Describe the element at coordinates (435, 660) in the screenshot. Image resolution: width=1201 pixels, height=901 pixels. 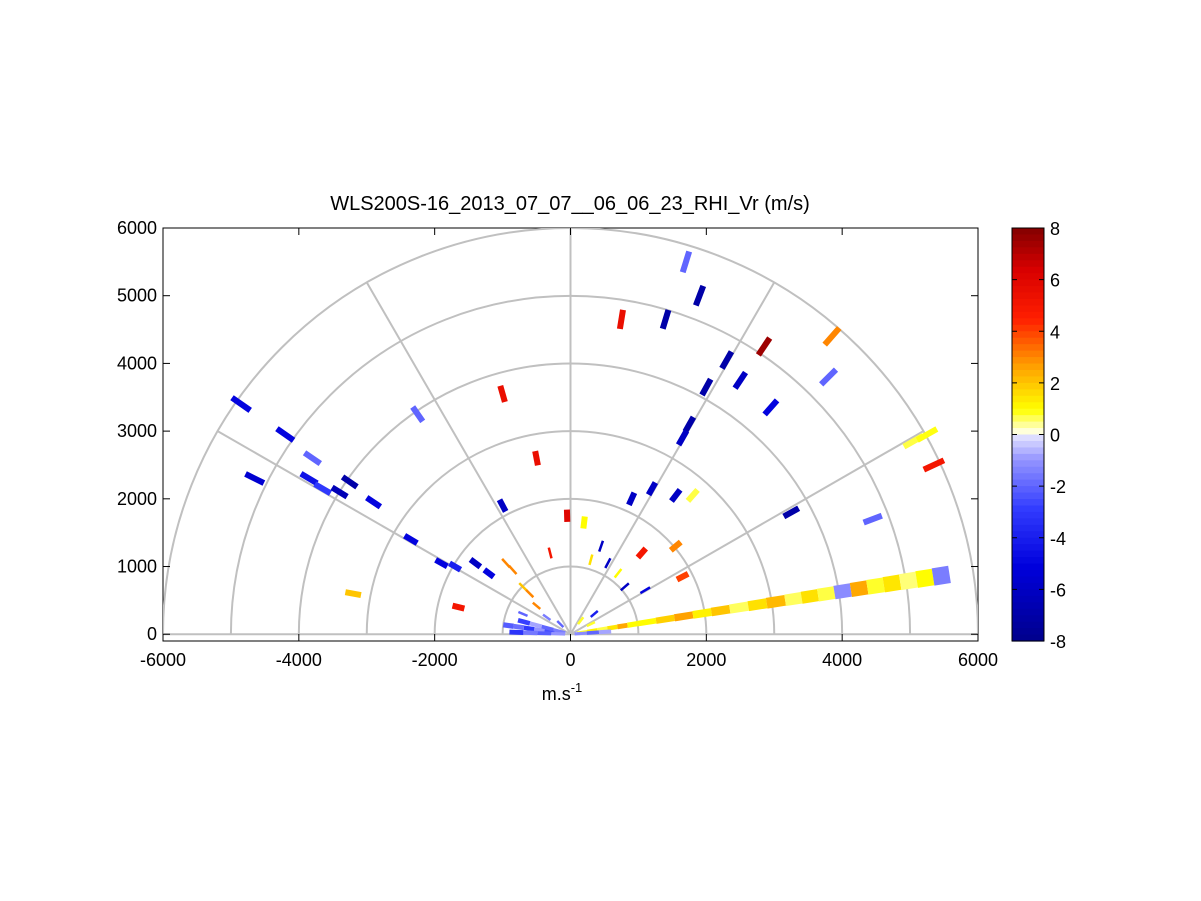
I see `x-tick-label: -2000` at that location.